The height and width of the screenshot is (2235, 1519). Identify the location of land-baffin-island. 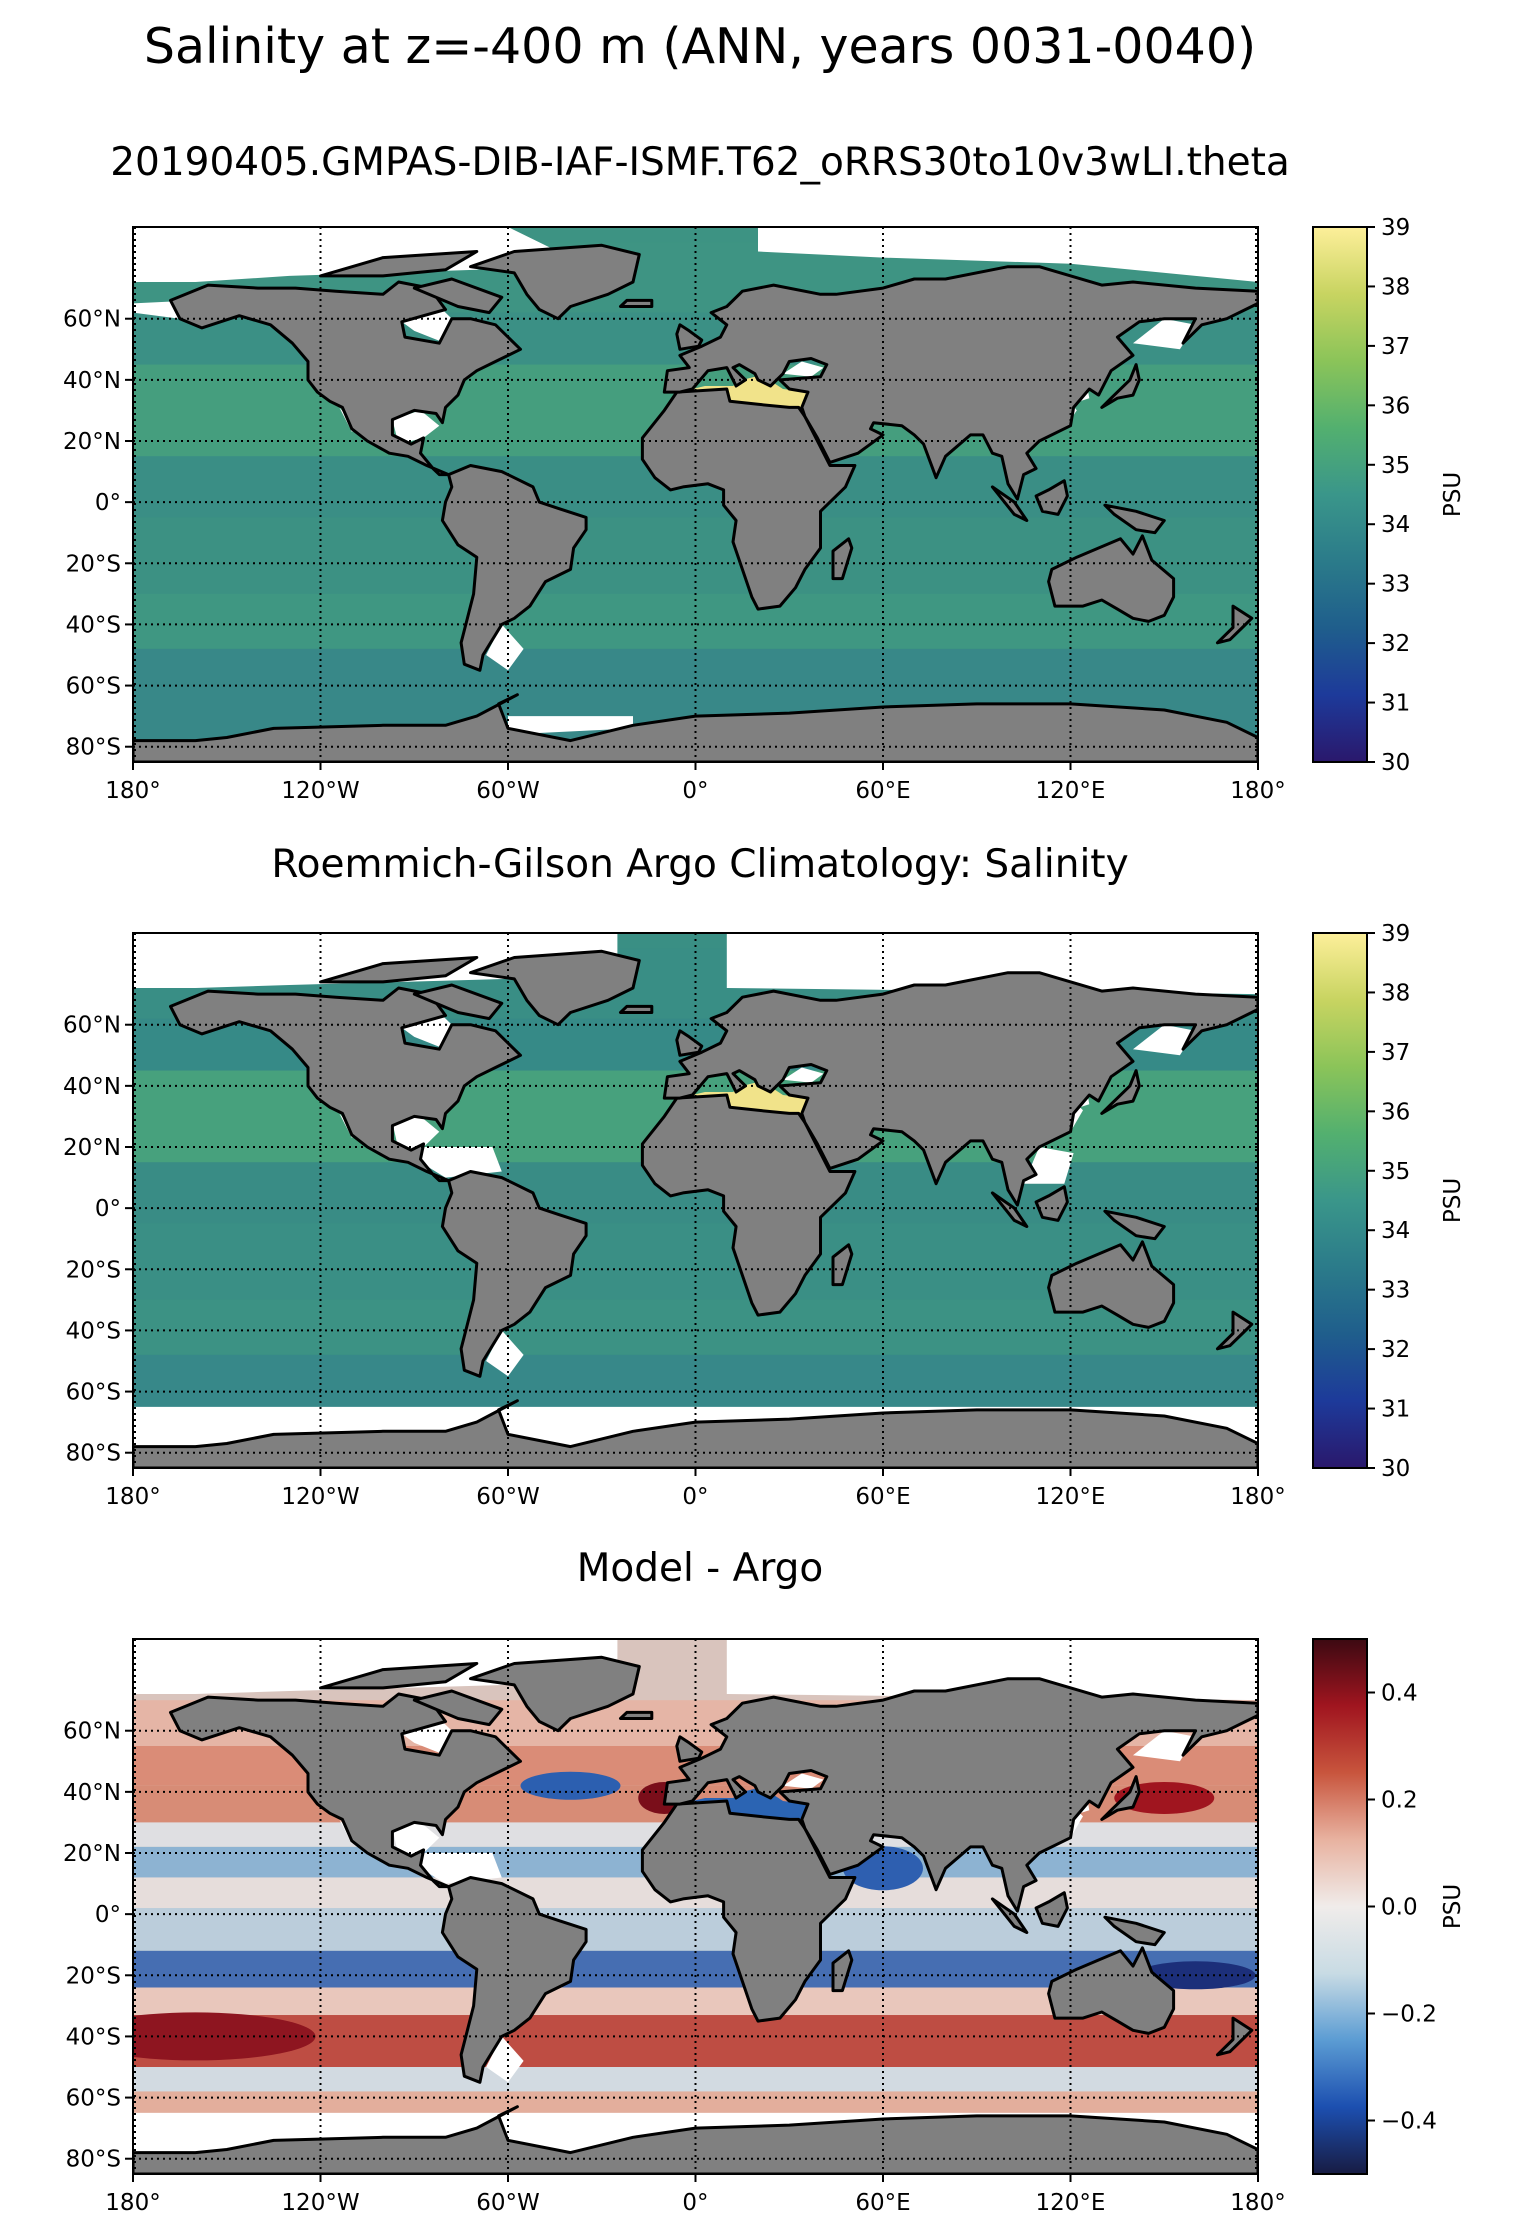
(458, 1002).